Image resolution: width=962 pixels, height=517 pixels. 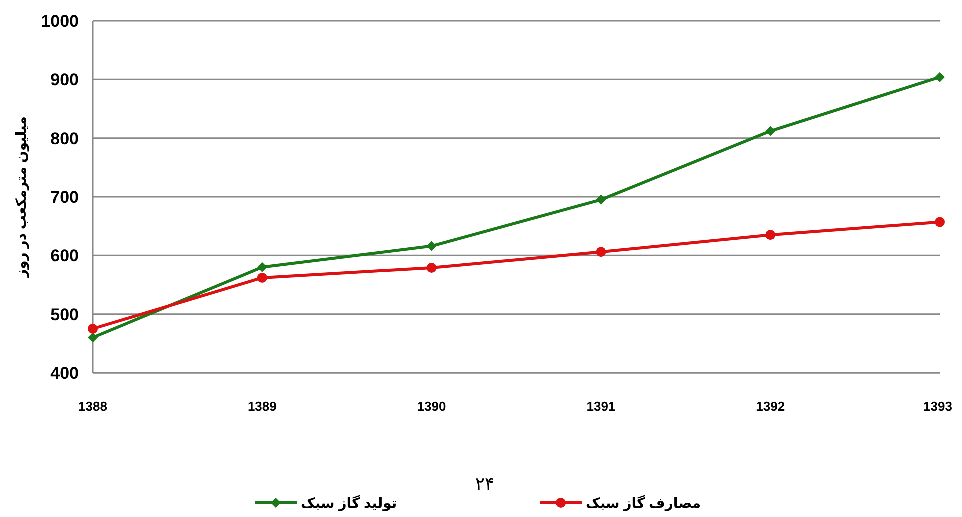 I want to click on y-tick-label: 700, so click(x=64, y=197).